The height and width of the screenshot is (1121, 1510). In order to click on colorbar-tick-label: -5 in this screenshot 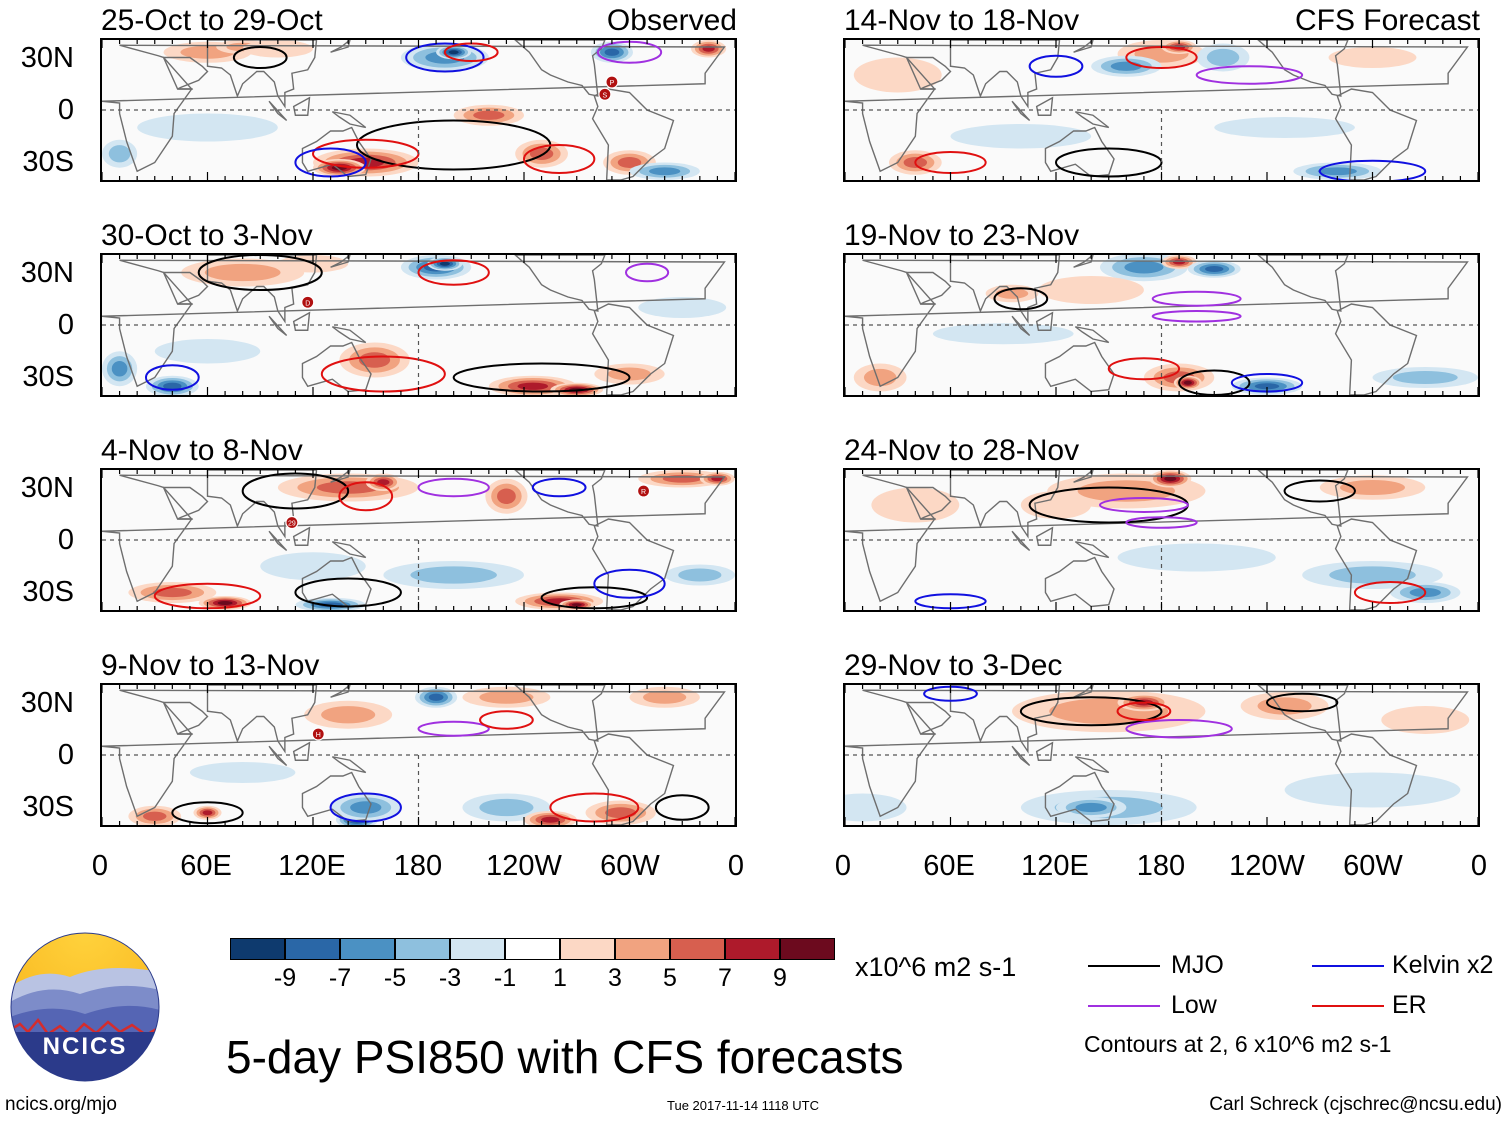, I will do `click(395, 978)`.